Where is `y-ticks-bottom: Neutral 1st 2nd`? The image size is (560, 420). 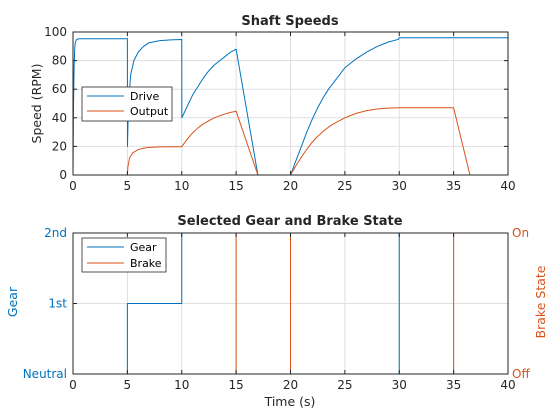
y-ticks-bottom: Neutral 1st 2nd is located at coordinates (50, 303).